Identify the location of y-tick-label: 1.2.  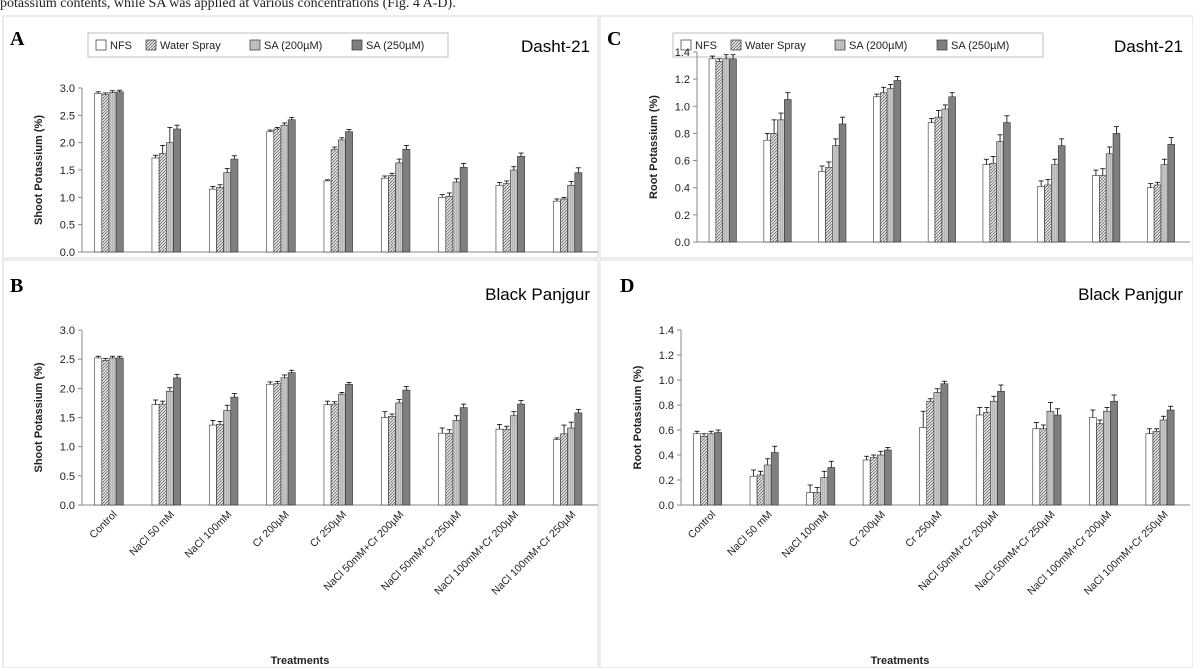
(666, 356).